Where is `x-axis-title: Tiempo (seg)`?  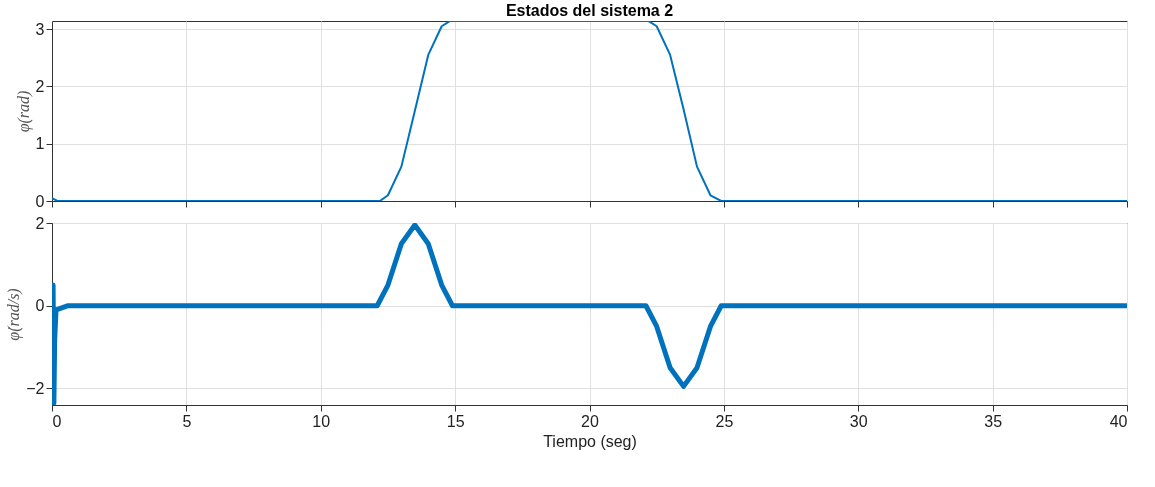
x-axis-title: Tiempo (seg) is located at coordinates (590, 441).